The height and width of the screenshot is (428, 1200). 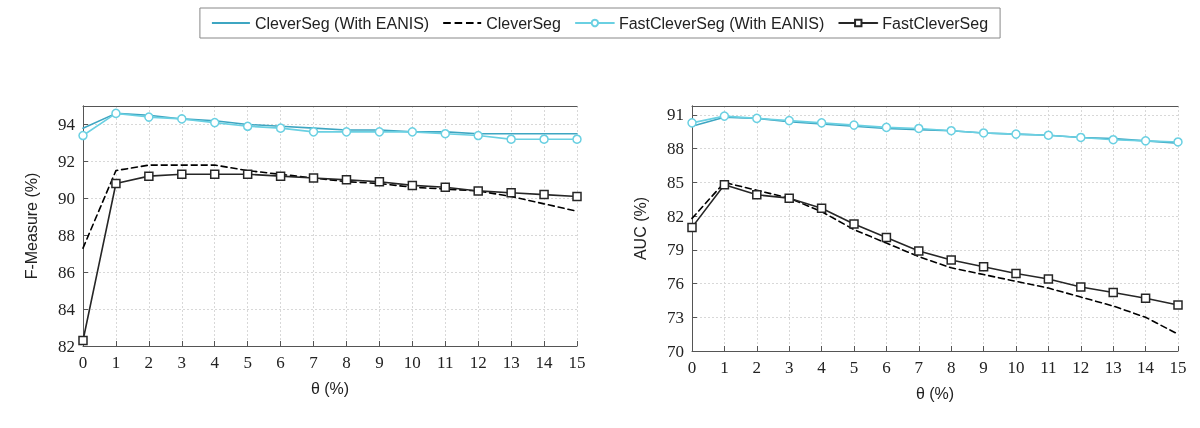 I want to click on legend-label: FastCleverSeg (With EANIS), so click(x=721, y=23).